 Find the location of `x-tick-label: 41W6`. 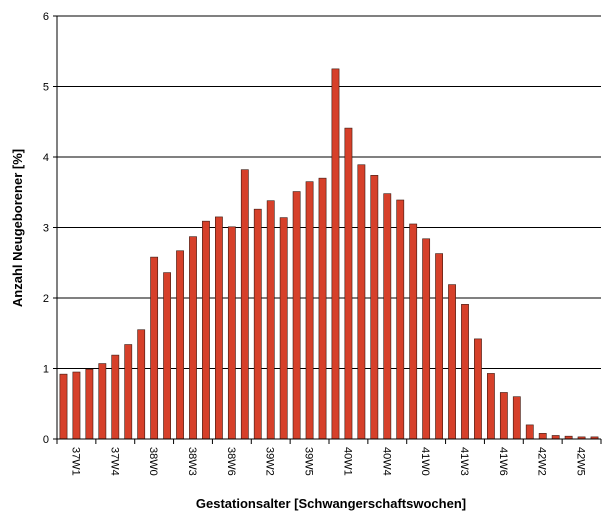

x-tick-label: 41W6 is located at coordinates (503, 461).